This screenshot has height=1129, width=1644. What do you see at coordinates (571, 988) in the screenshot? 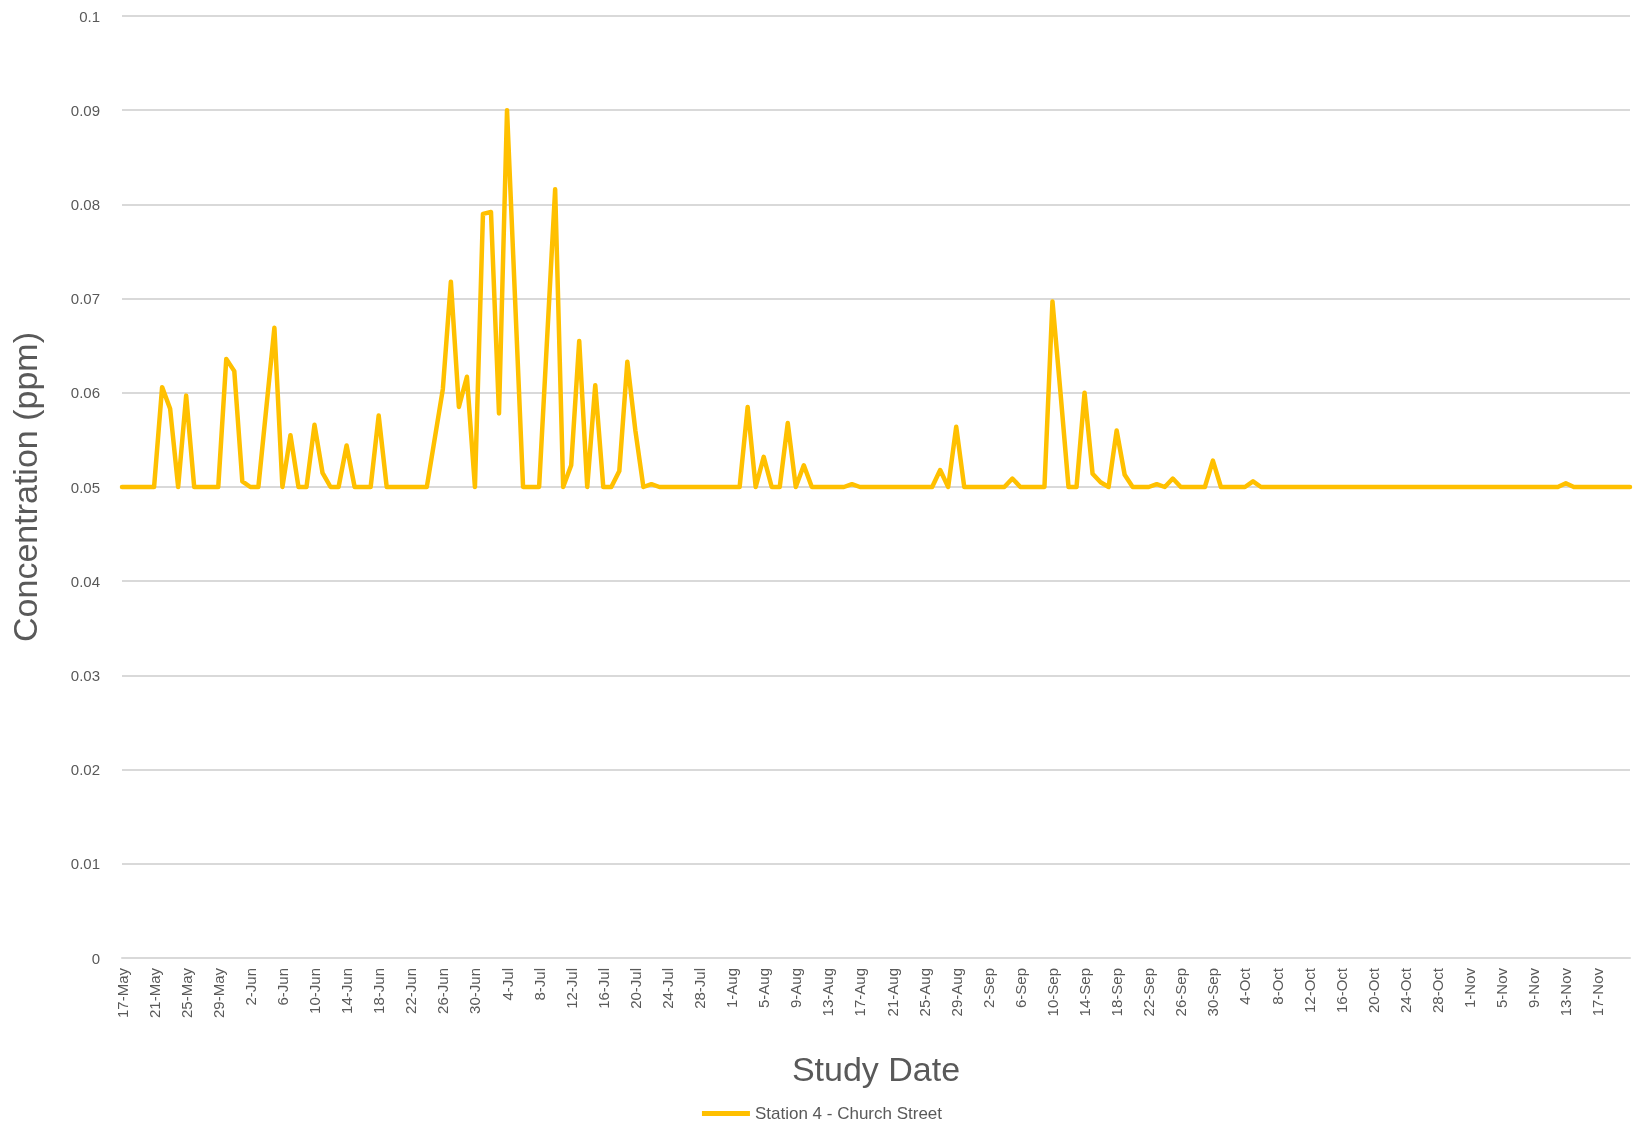
I see `x-tick-label: 12-Jul` at bounding box center [571, 988].